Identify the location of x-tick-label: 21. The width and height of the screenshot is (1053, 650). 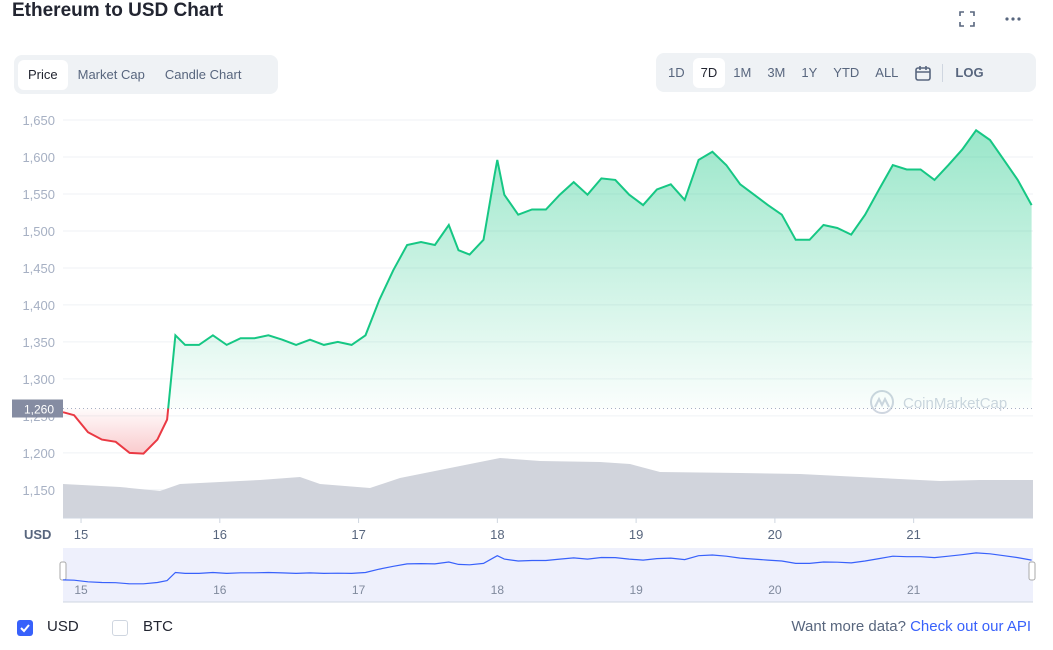
(913, 534).